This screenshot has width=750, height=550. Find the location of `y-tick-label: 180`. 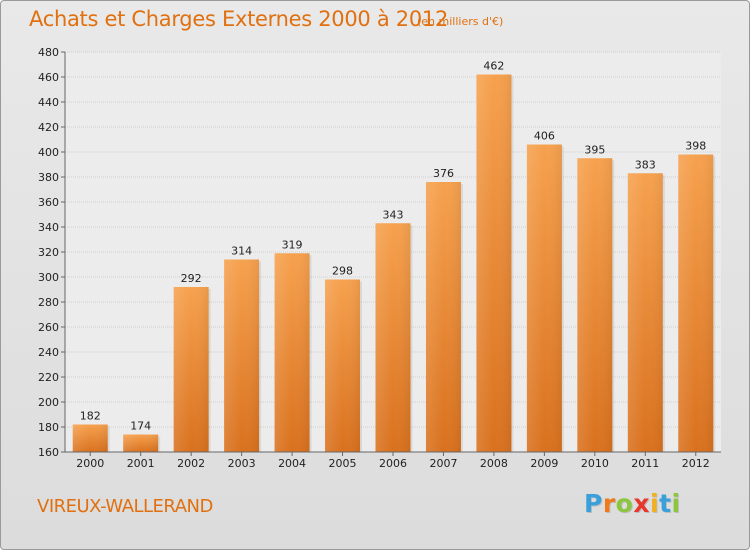

y-tick-label: 180 is located at coordinates (48, 427).